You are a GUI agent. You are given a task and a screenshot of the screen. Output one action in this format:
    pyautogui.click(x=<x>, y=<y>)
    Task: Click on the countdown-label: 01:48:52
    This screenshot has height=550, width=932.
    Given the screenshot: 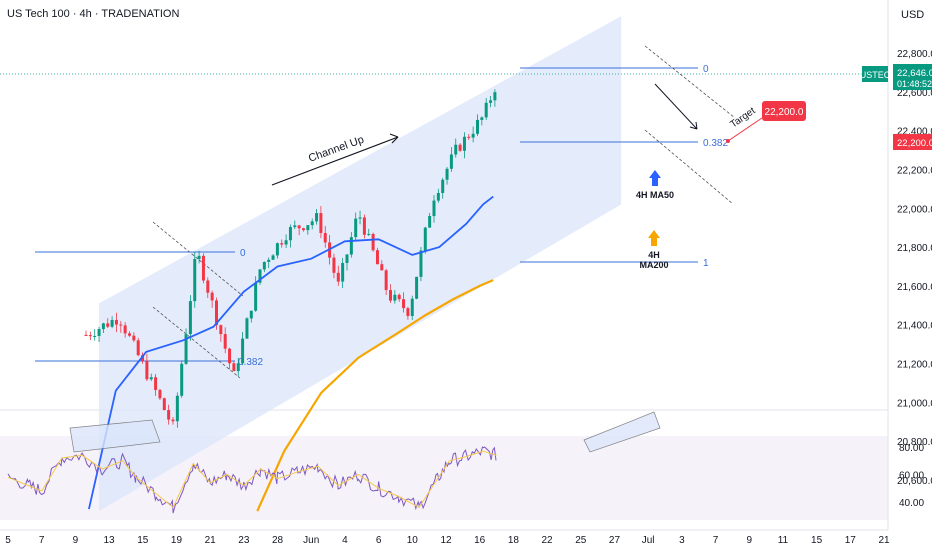 What is the action you would take?
    pyautogui.click(x=914, y=84)
    